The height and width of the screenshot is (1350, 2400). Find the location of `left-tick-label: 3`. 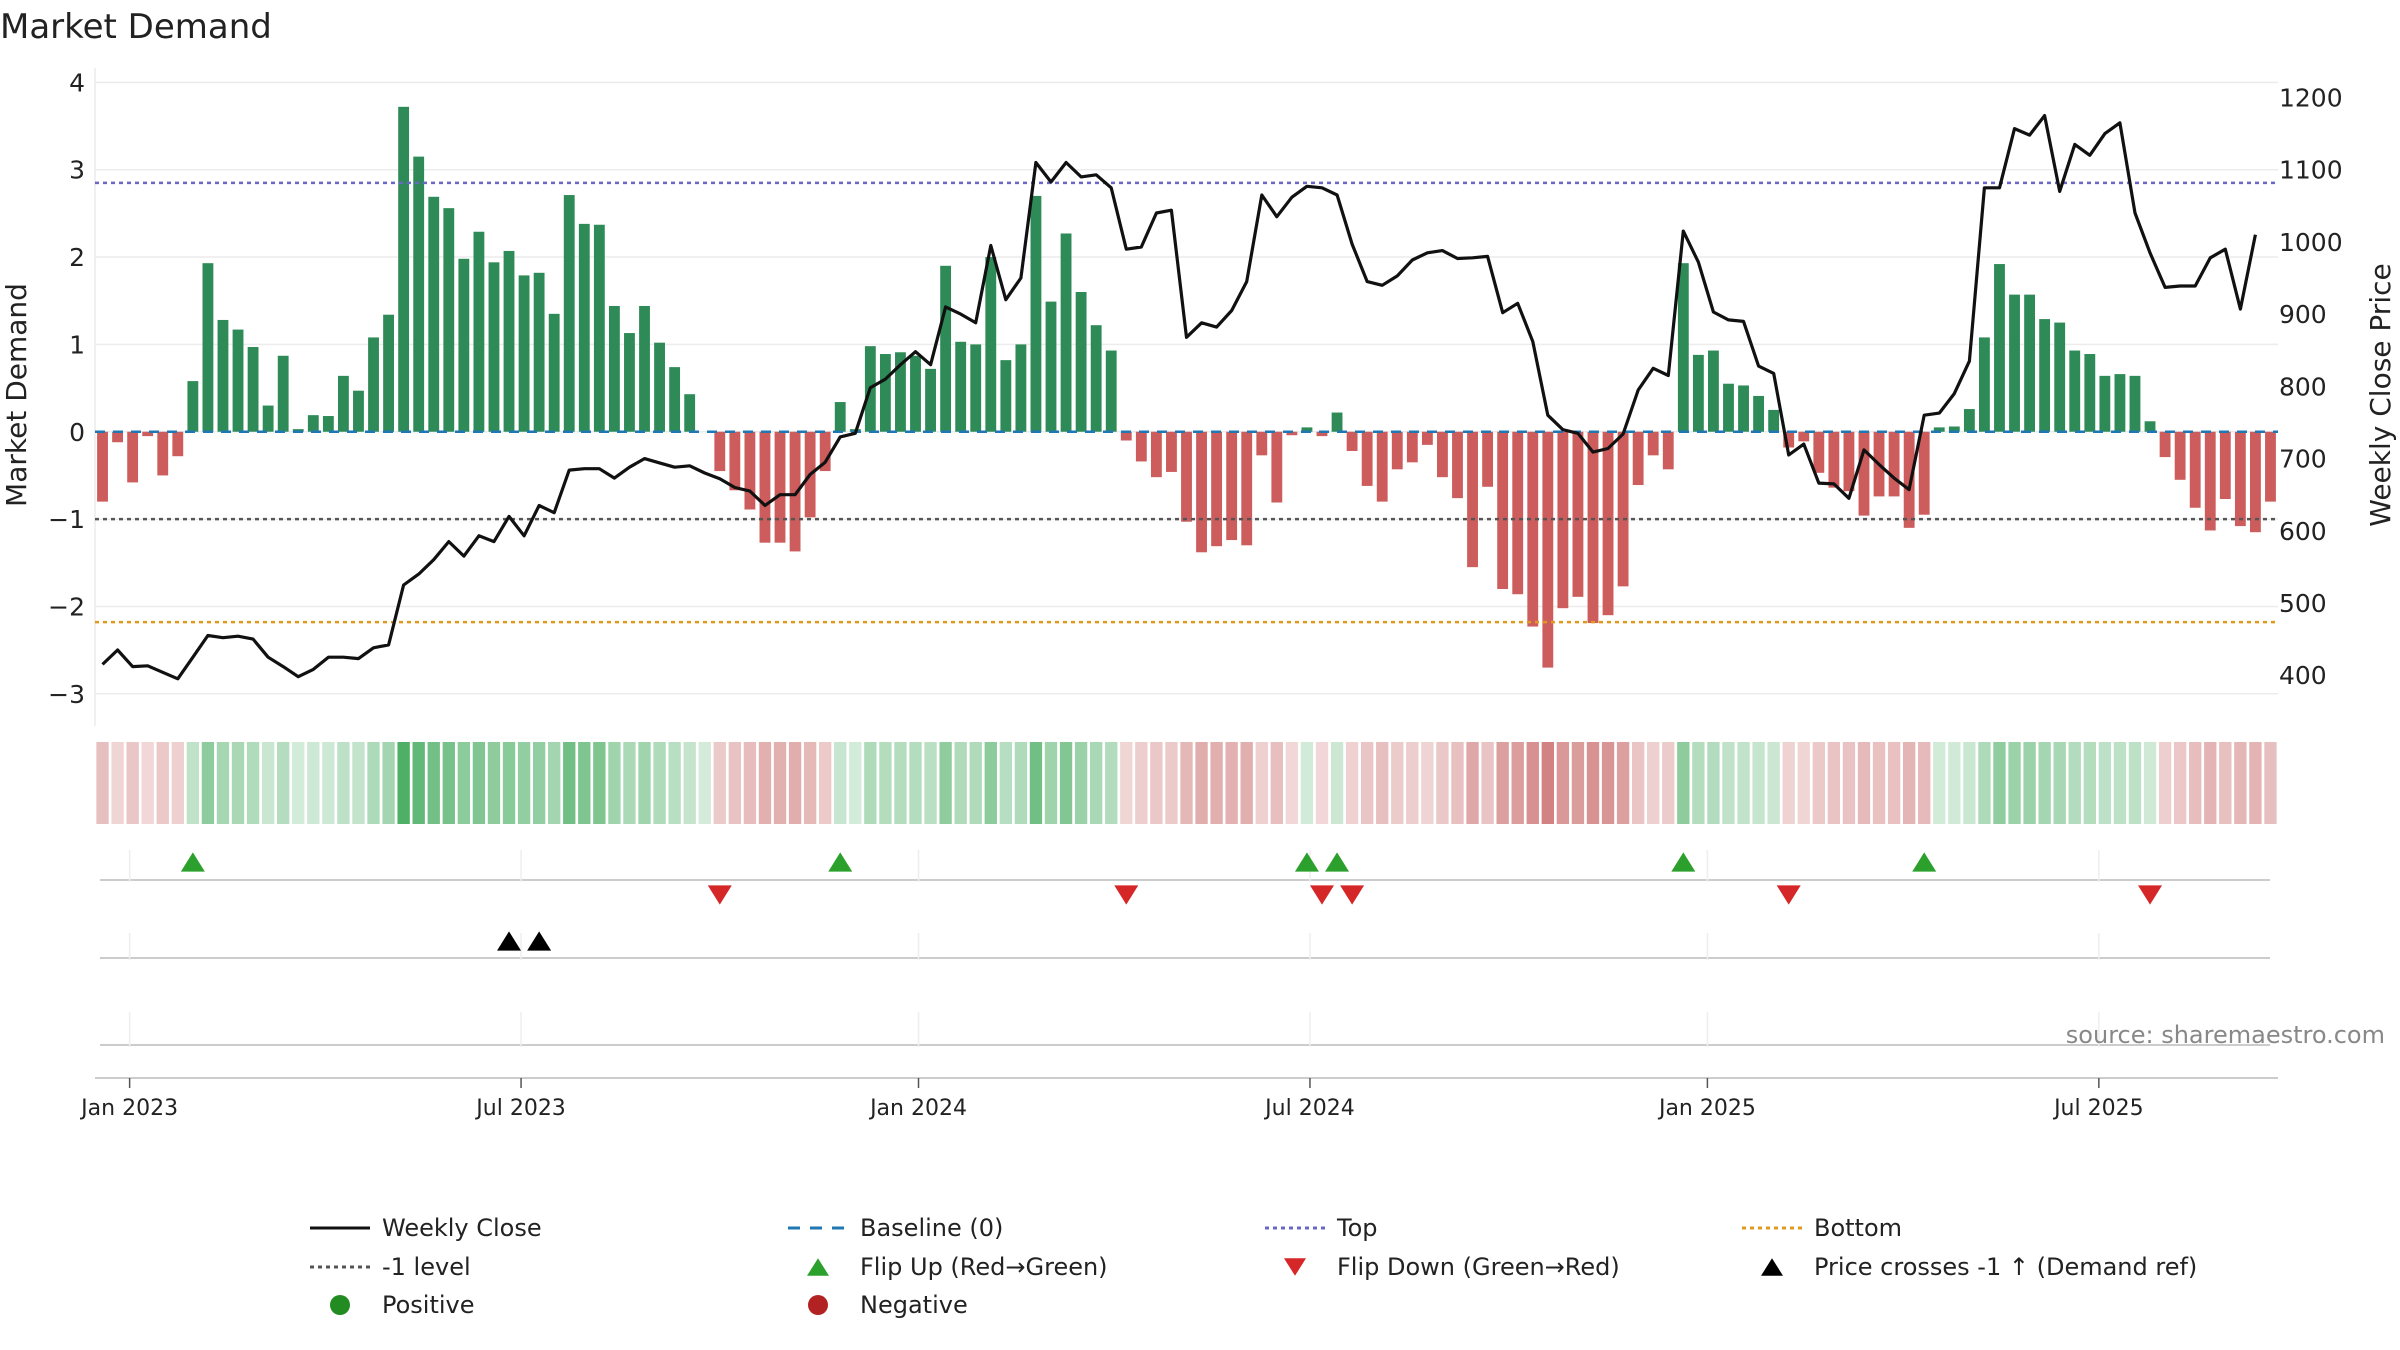

left-tick-label: 3 is located at coordinates (77, 170).